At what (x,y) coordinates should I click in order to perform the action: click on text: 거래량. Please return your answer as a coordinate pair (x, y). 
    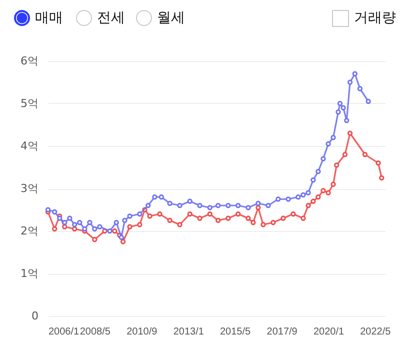
    Looking at the image, I should click on (375, 18).